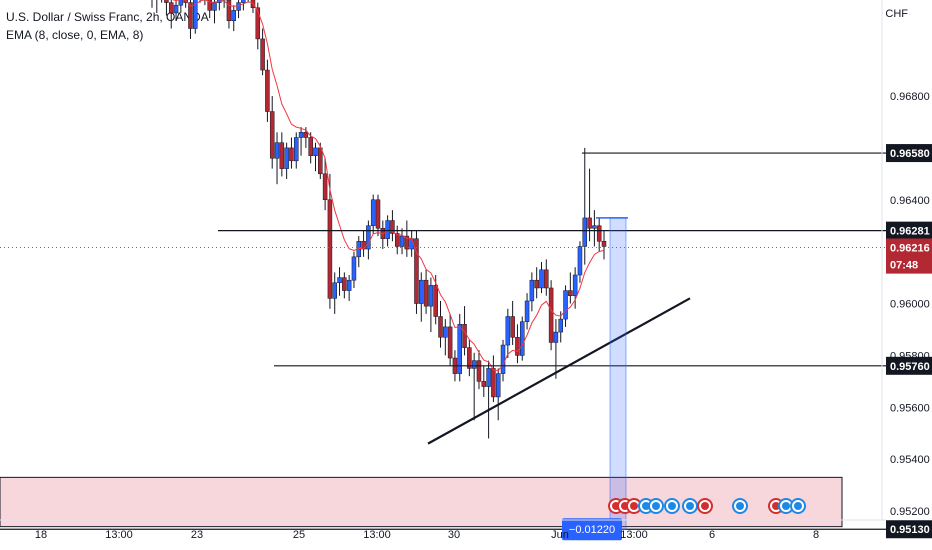 This screenshot has height=550, width=932. What do you see at coordinates (910, 154) in the screenshot?
I see `price-axis-label: 0.96580` at bounding box center [910, 154].